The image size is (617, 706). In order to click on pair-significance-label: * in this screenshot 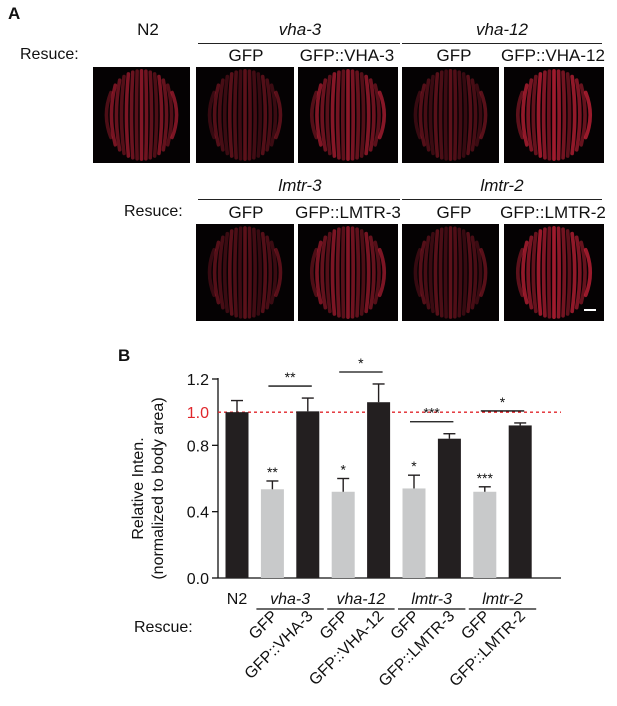, I will do `click(361, 363)`.